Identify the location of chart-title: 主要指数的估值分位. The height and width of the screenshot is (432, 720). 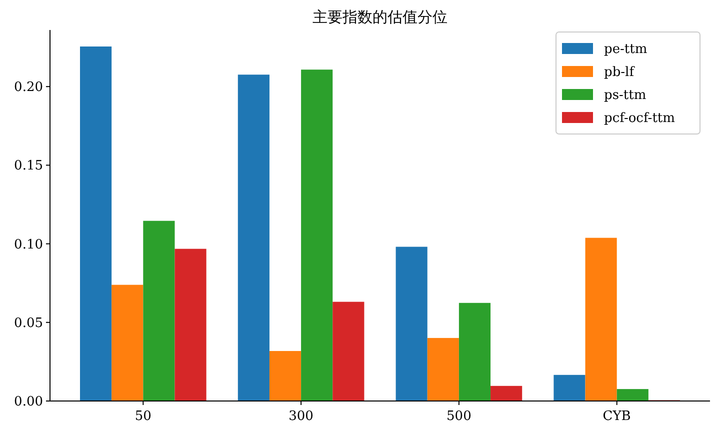
(380, 17).